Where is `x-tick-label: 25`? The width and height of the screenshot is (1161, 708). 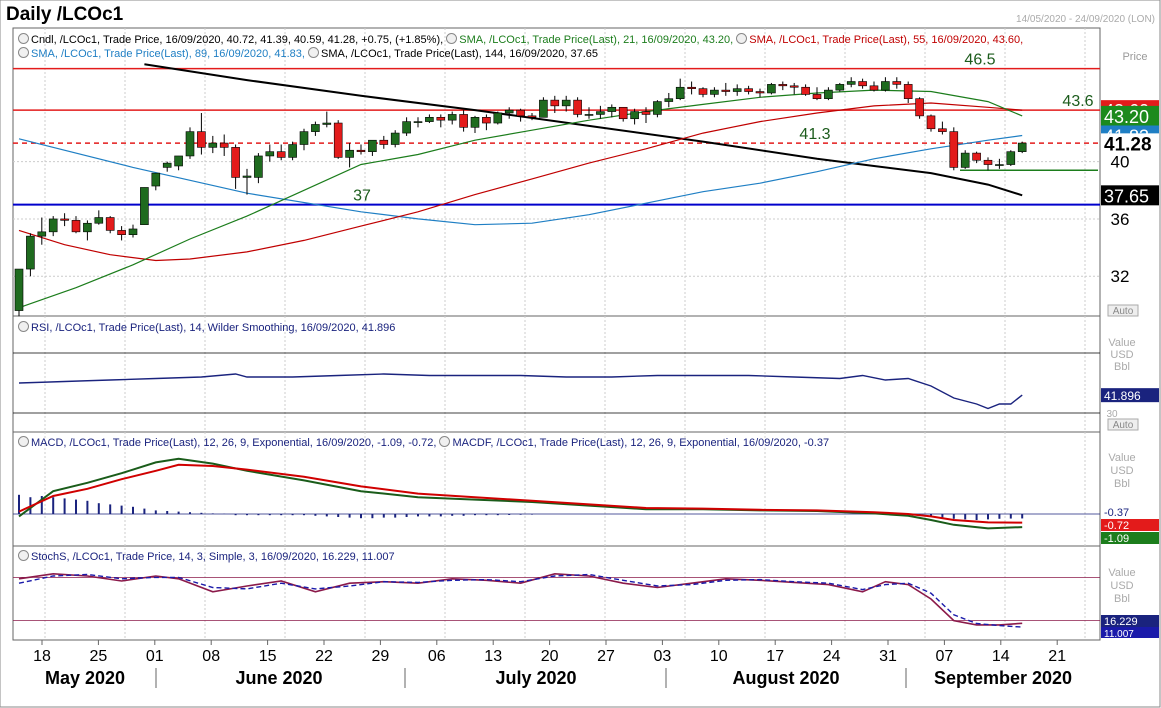 x-tick-label: 25 is located at coordinates (99, 656).